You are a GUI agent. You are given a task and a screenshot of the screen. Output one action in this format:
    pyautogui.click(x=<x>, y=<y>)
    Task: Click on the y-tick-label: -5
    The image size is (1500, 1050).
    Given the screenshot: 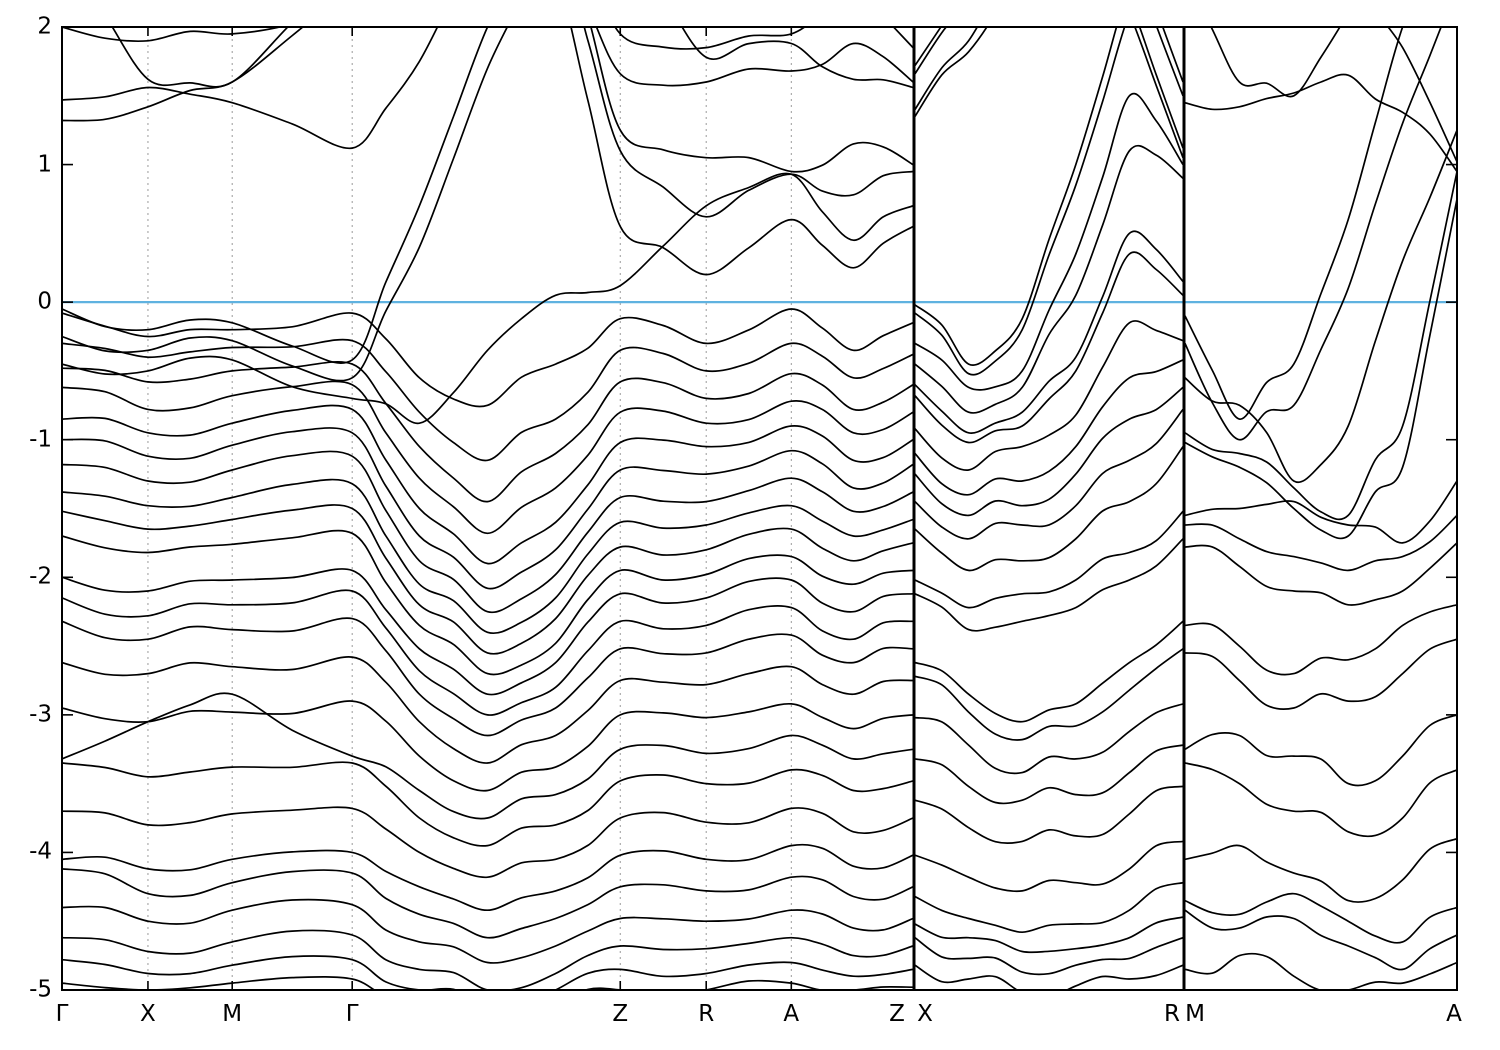 What is the action you would take?
    pyautogui.click(x=40, y=989)
    